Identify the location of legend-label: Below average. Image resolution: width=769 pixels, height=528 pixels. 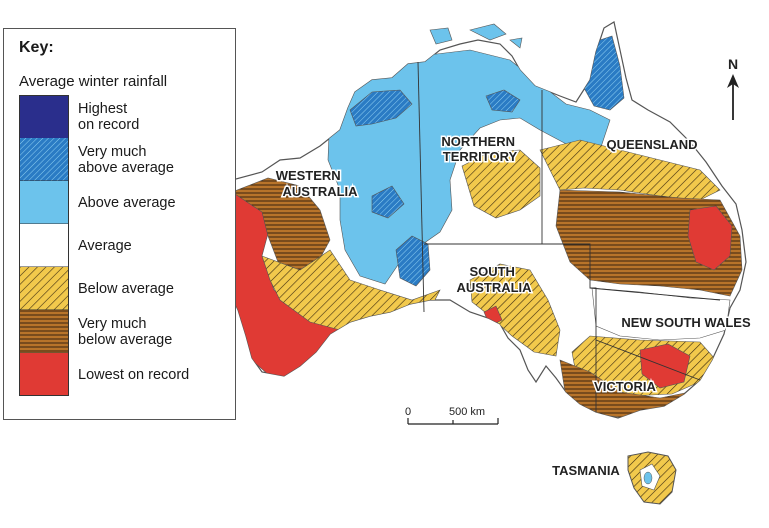
(126, 288).